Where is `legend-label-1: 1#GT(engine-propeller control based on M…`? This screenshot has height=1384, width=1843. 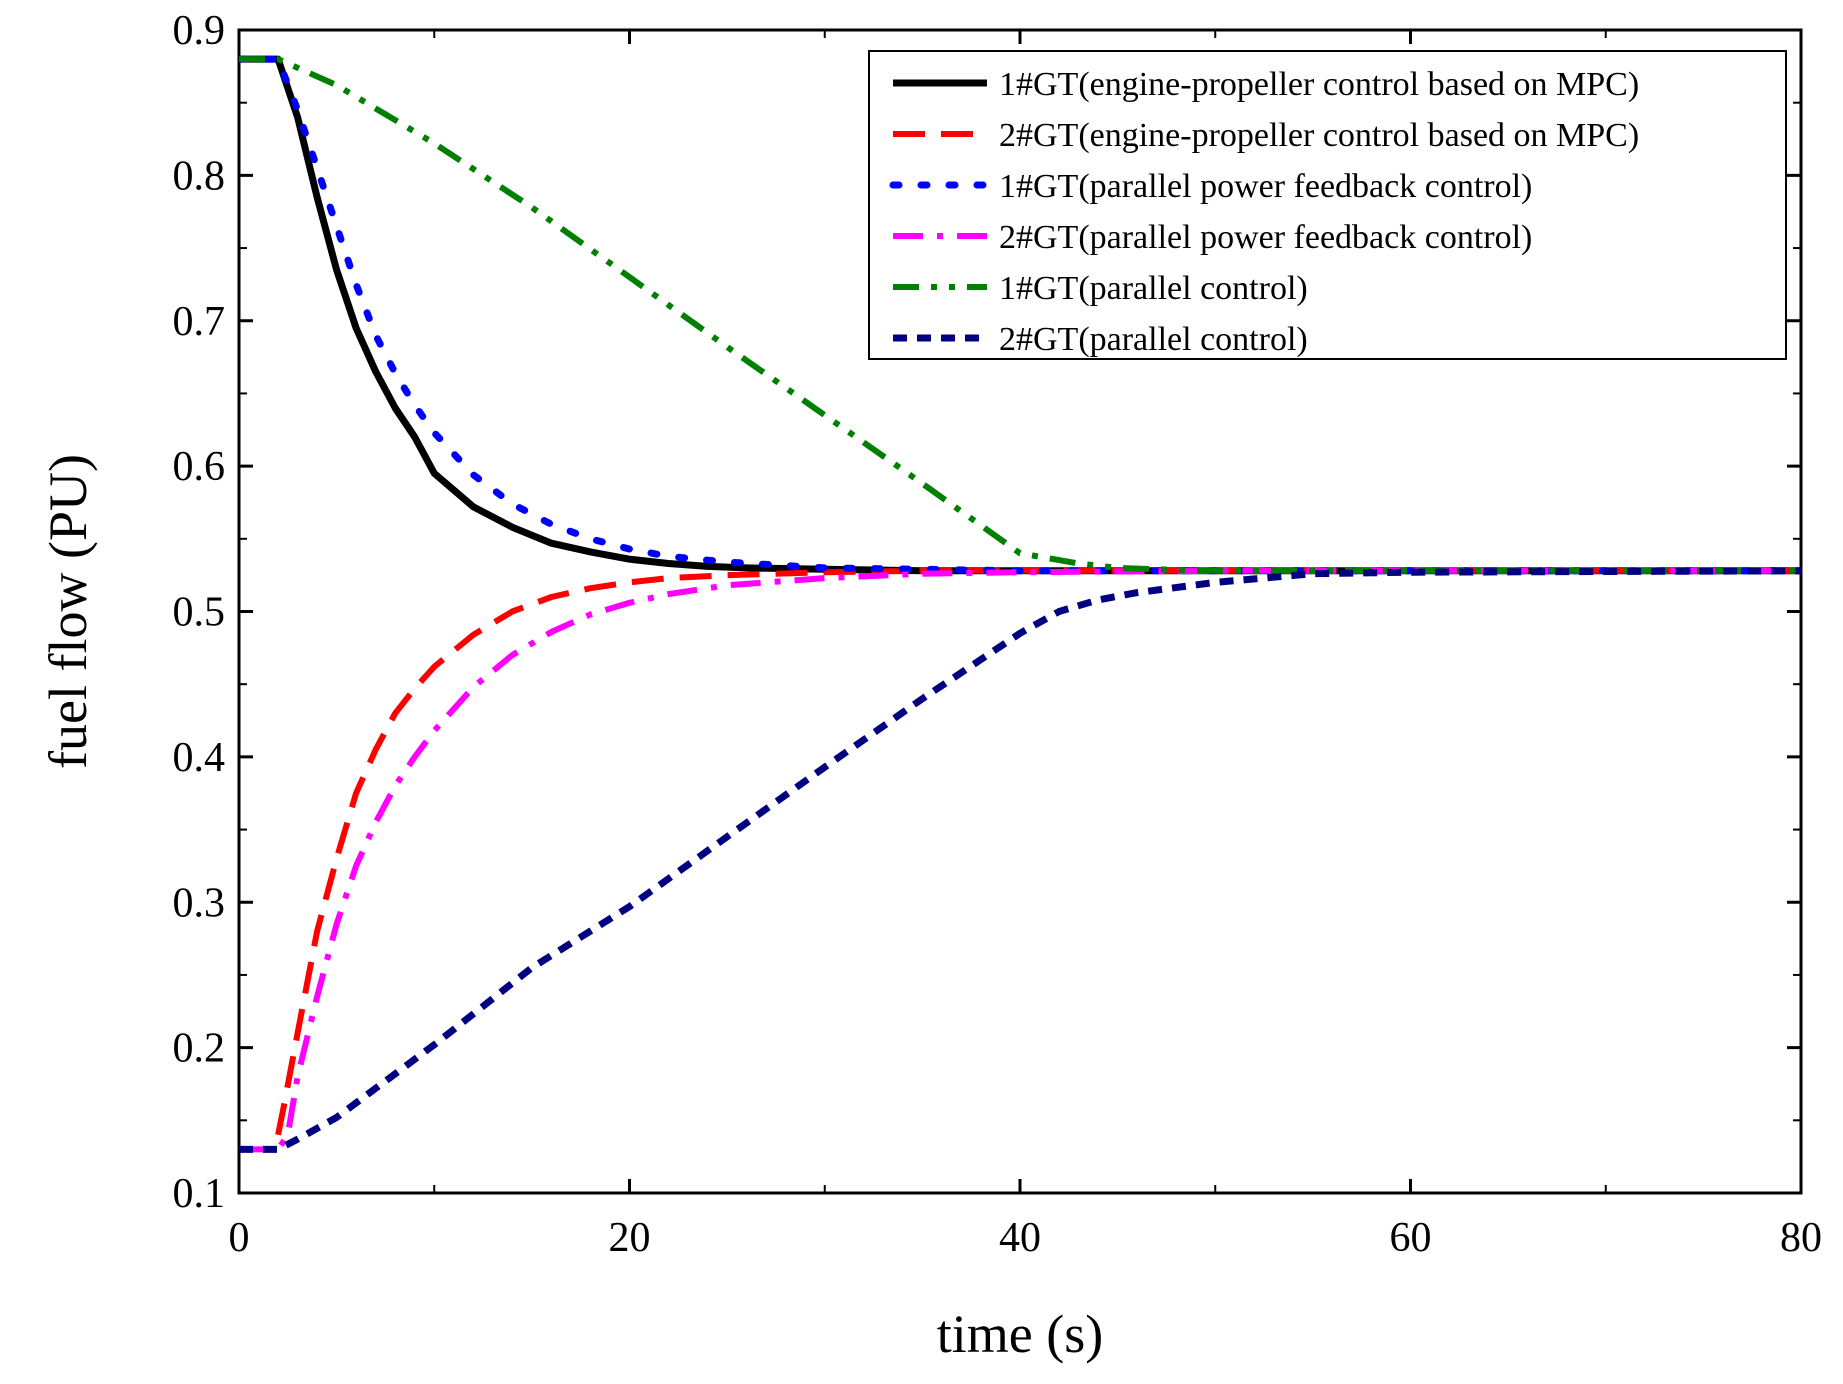 legend-label-1: 1#GT(engine-propeller control based on M… is located at coordinates (1319, 84).